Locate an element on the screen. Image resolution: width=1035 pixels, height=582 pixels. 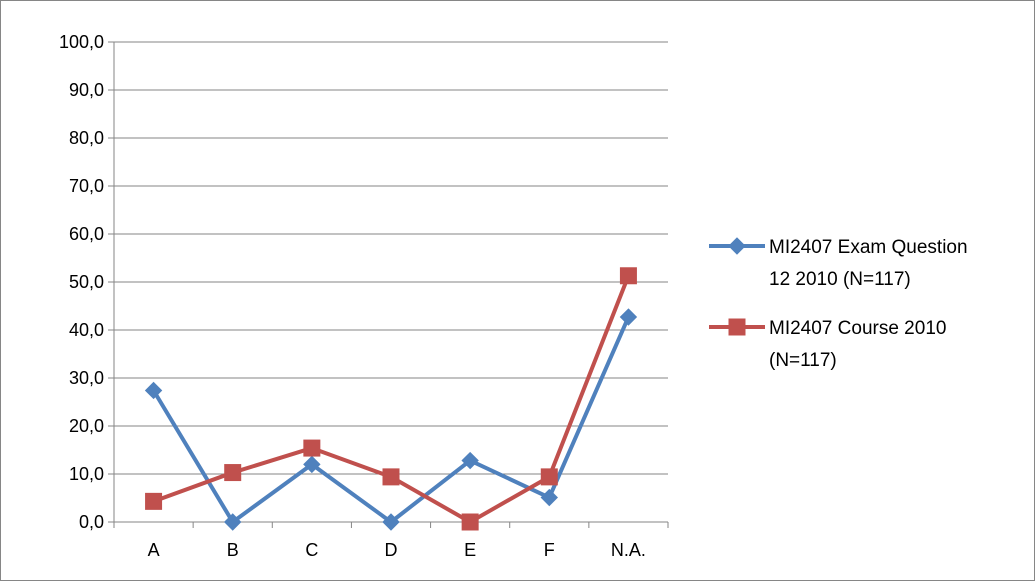
legend-label: MI2407 Exam Question is located at coordinates (868, 247).